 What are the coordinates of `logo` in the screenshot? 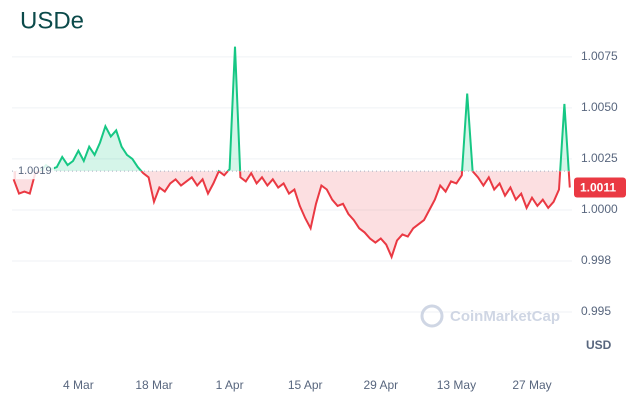 It's located at (432, 316).